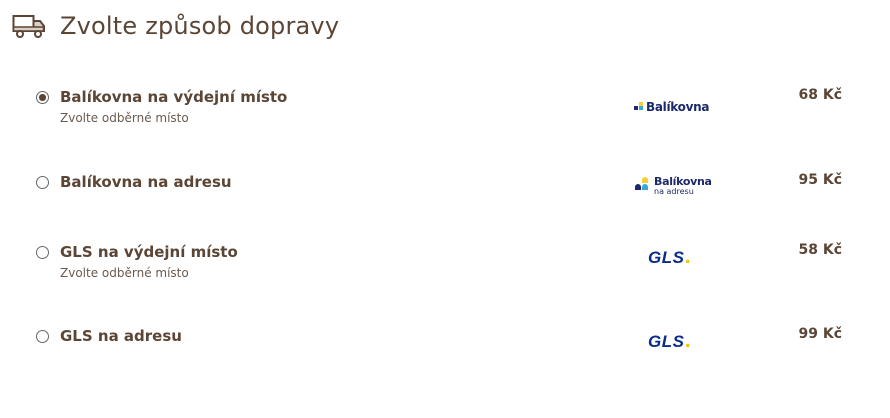 This screenshot has height=418, width=890. I want to click on shipping-header: Zvolte způsob dopravy, so click(175, 26).